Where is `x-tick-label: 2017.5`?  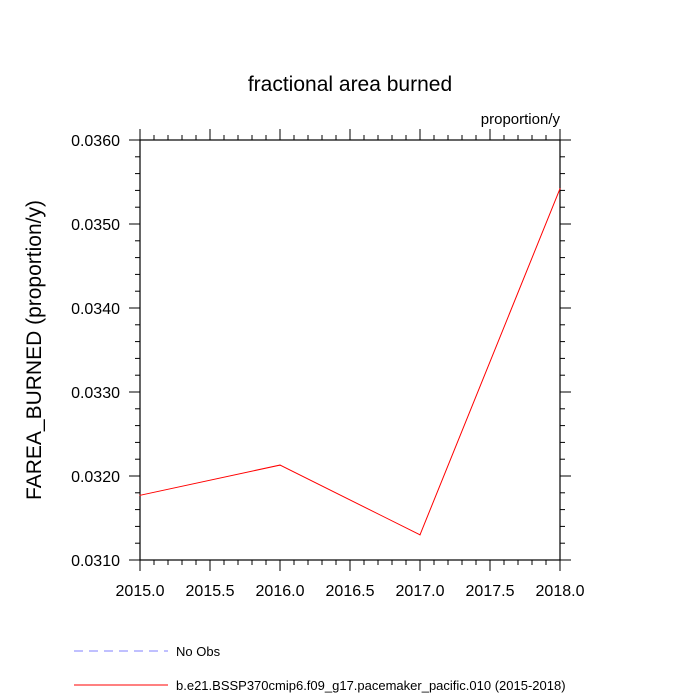
x-tick-label: 2017.5 is located at coordinates (490, 591).